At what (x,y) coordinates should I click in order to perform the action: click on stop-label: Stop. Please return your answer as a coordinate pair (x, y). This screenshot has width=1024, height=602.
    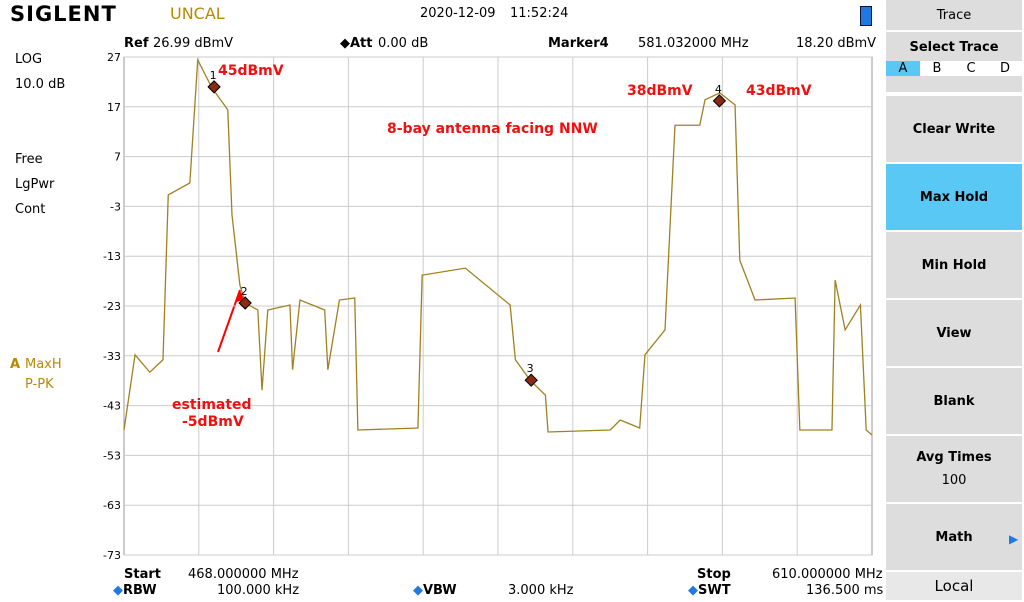
    Looking at the image, I should click on (714, 574).